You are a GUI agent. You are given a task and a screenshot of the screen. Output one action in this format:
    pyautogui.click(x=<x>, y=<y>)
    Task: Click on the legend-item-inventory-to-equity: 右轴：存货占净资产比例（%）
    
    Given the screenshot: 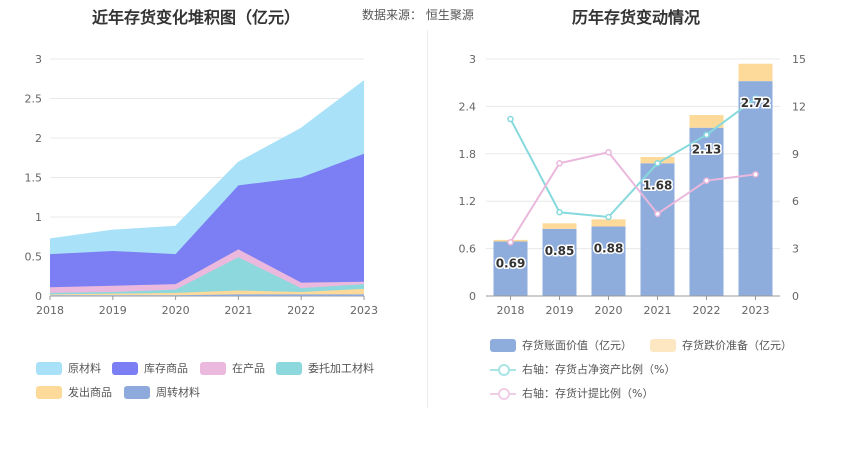 What is the action you would take?
    pyautogui.click(x=582, y=369)
    